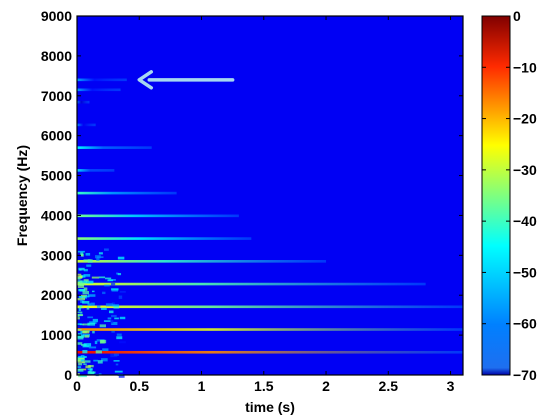 The image size is (543, 418). What do you see at coordinates (525, 67) in the screenshot?
I see `colorbar-tick-label: −10` at bounding box center [525, 67].